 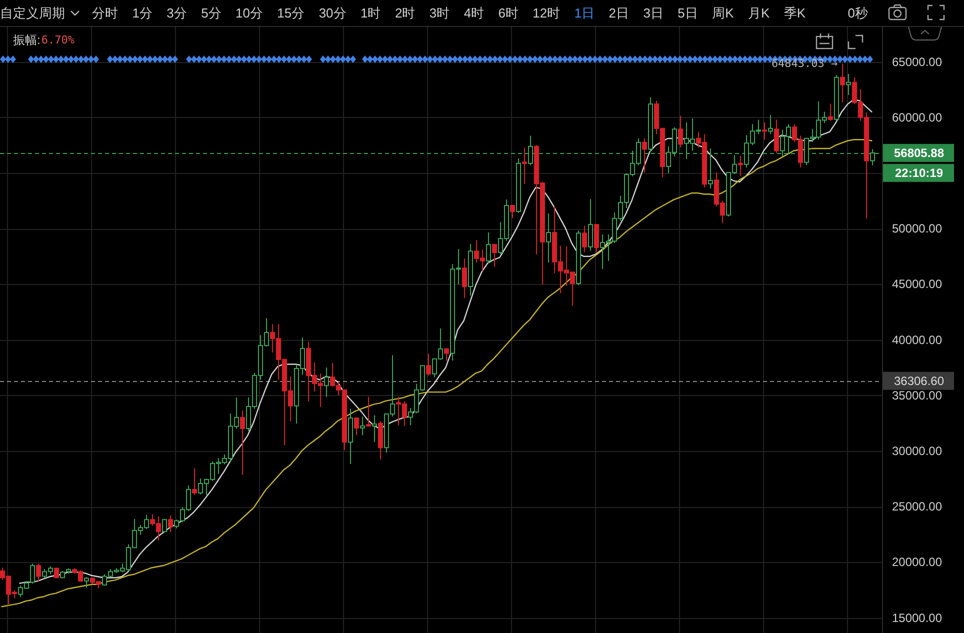 I want to click on toolbar-item: 5分, so click(x=211, y=13).